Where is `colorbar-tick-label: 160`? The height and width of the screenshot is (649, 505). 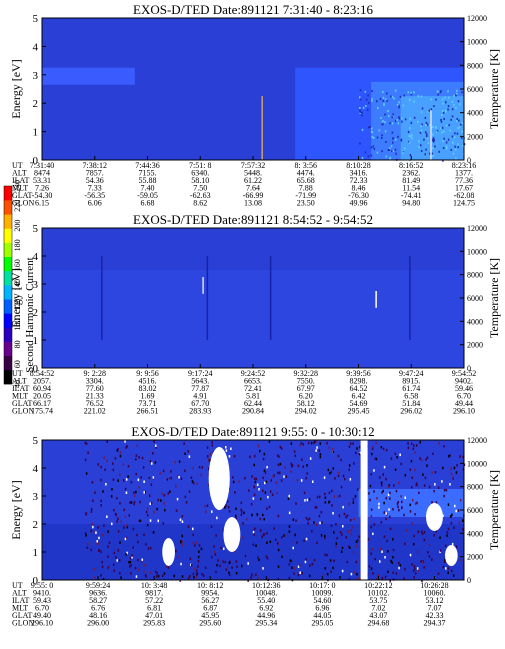 colorbar-tick-label: 160 is located at coordinates (17, 265).